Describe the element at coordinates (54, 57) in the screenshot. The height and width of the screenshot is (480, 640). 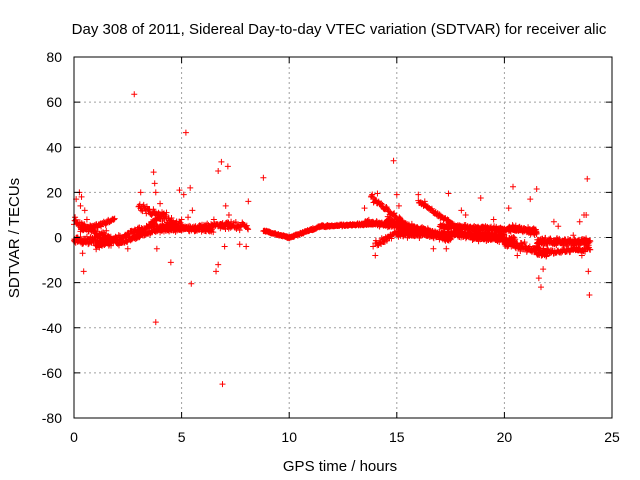
I see `y-tick-label: 80` at that location.